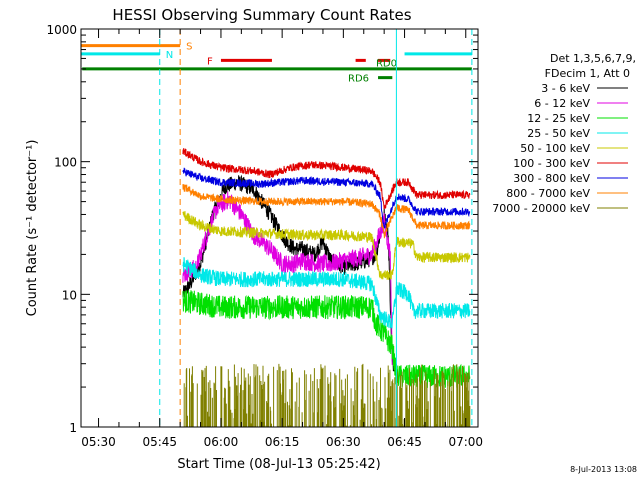  I want to click on legend-header-1: Det 1,3,5,6,7,9,, so click(593, 58).